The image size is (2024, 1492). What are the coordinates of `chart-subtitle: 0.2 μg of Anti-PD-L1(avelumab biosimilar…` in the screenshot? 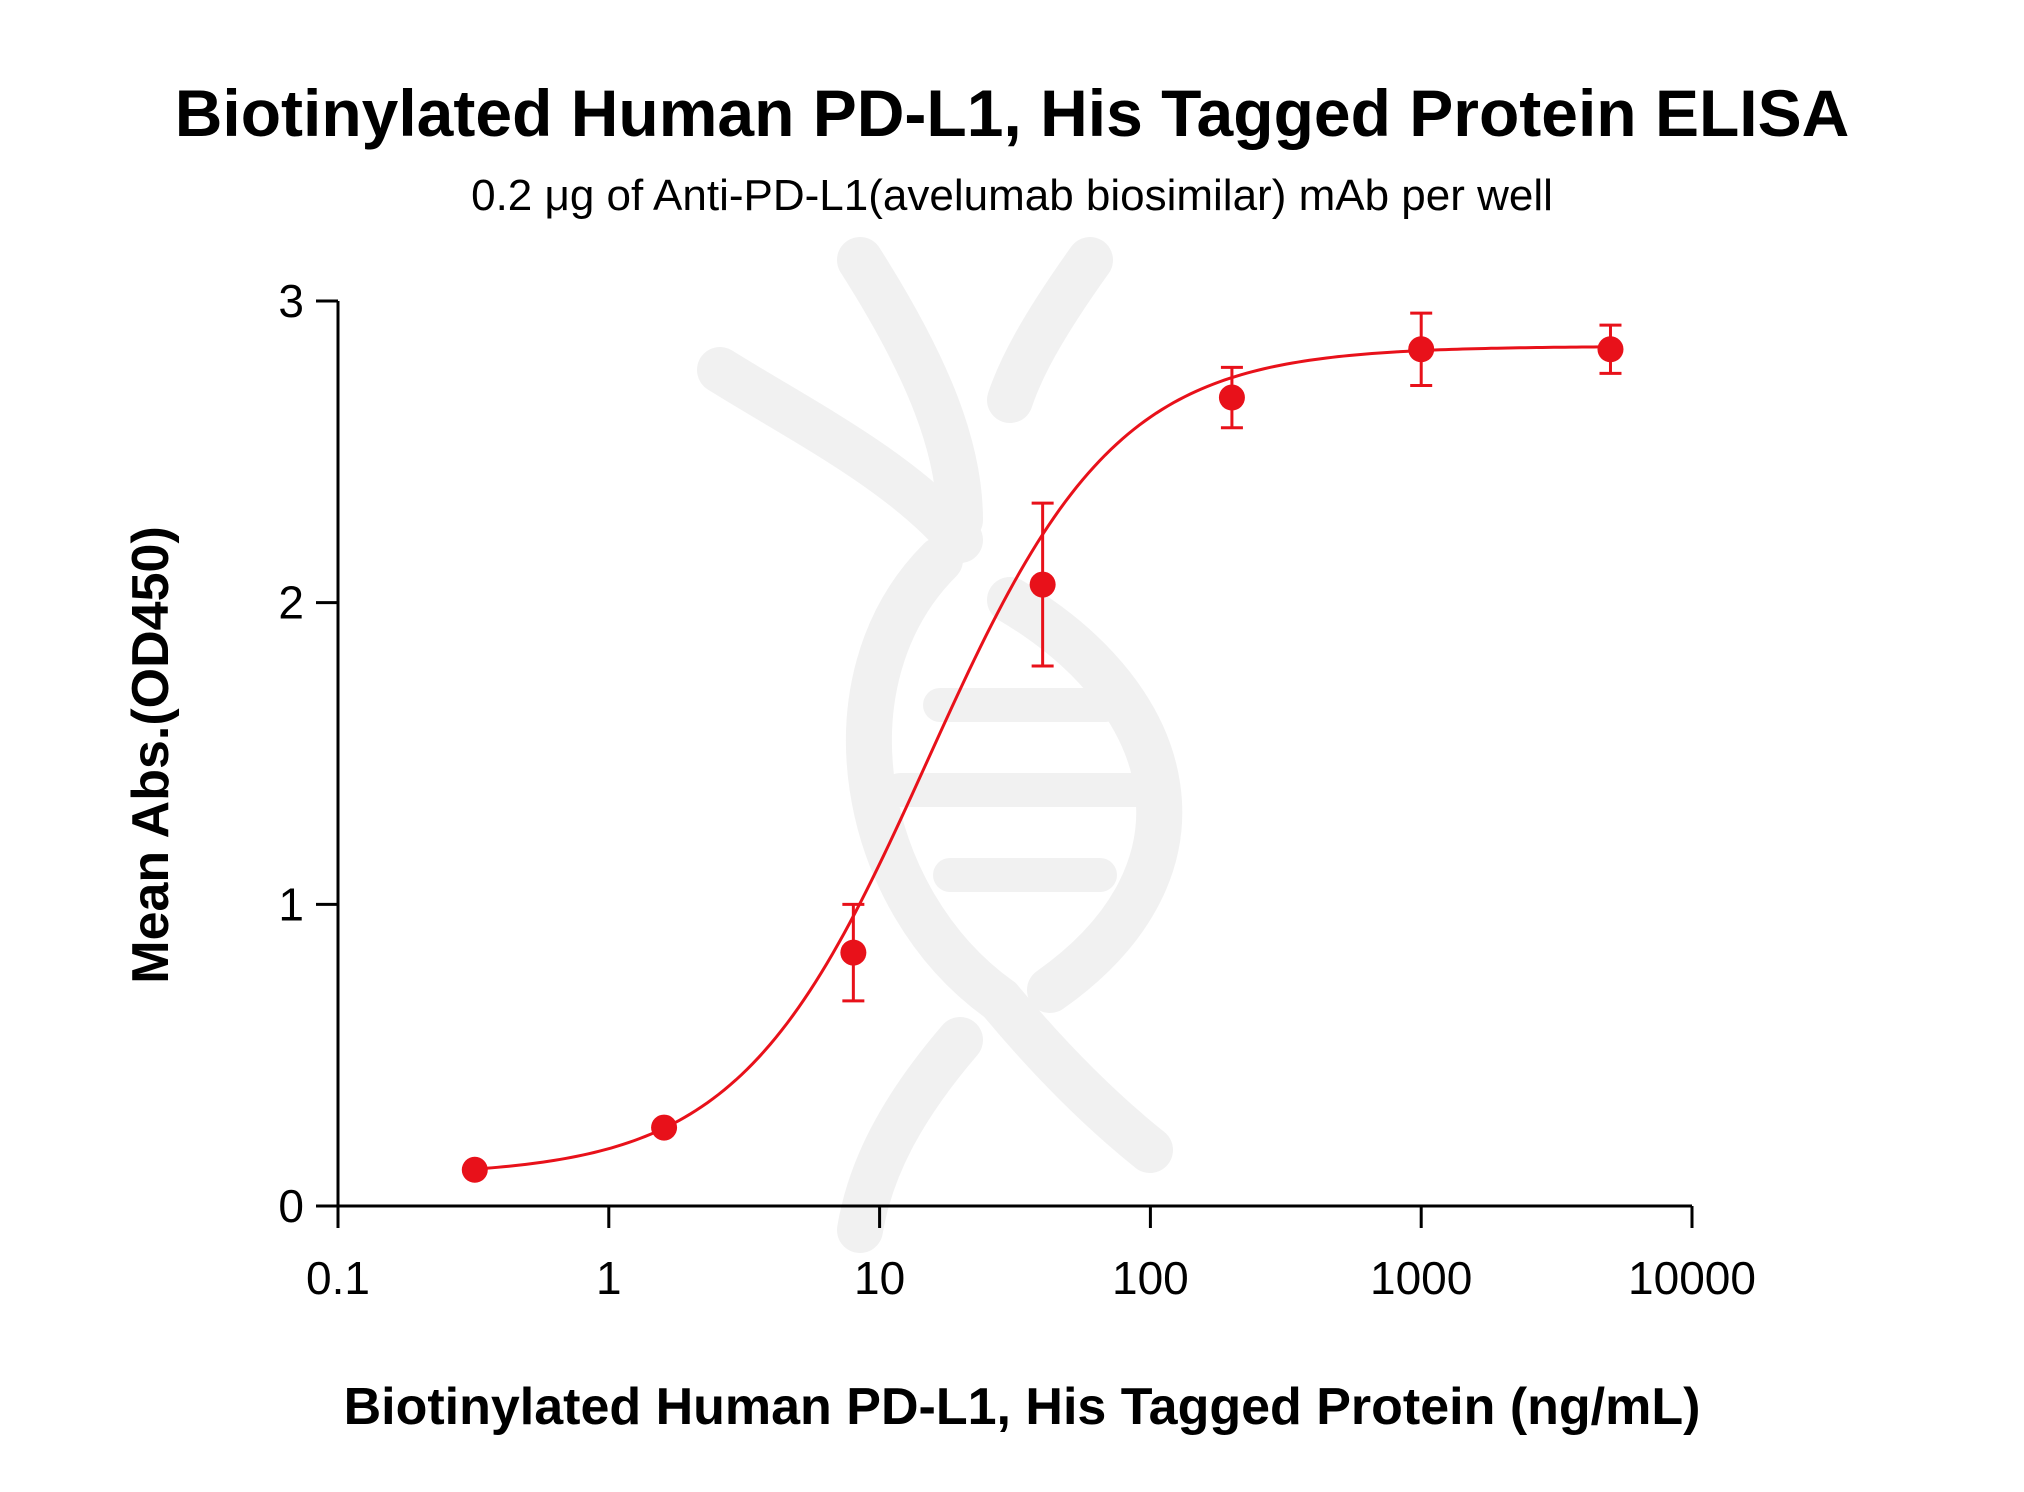 It's located at (1012, 195).